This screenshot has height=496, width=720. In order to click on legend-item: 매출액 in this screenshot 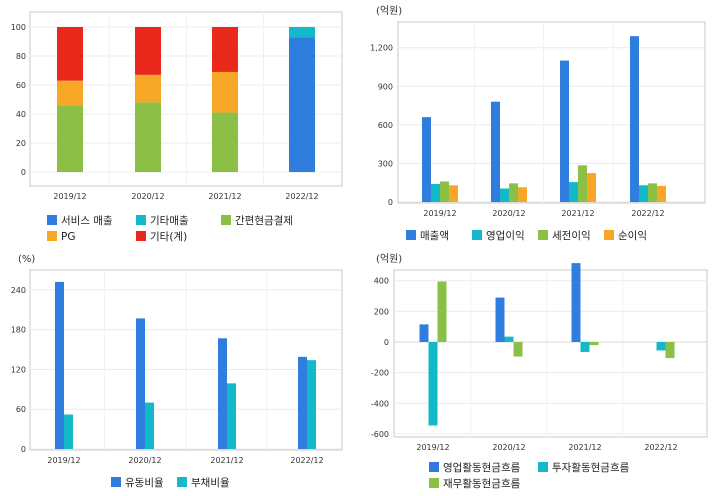, I will do `click(427, 236)`.